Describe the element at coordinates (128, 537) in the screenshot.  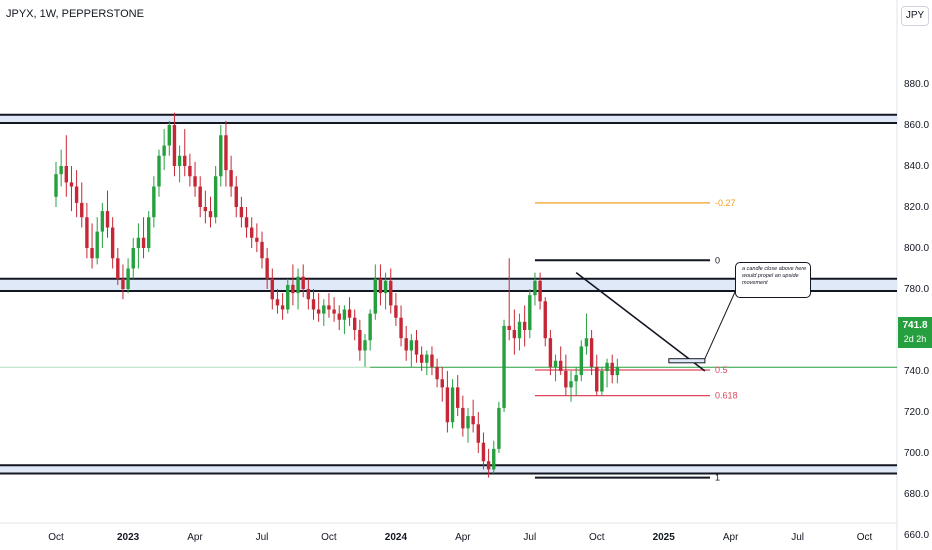
I see `x-tick-1: 2023` at that location.